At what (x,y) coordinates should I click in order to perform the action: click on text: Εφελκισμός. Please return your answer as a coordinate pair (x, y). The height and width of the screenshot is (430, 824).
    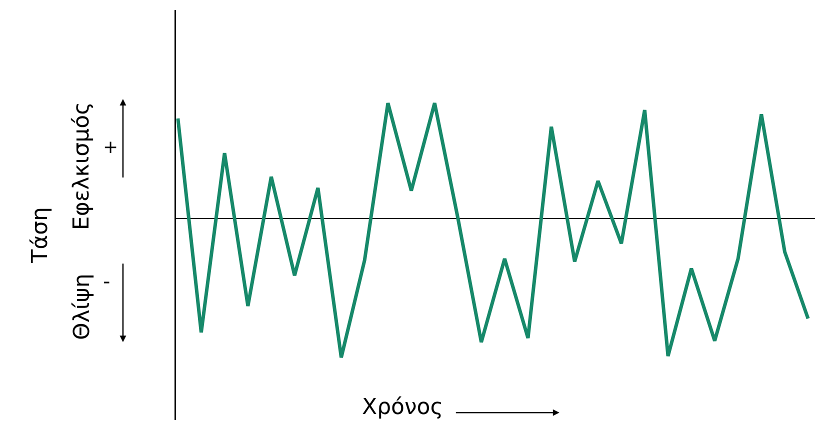
    Looking at the image, I should click on (82, 166).